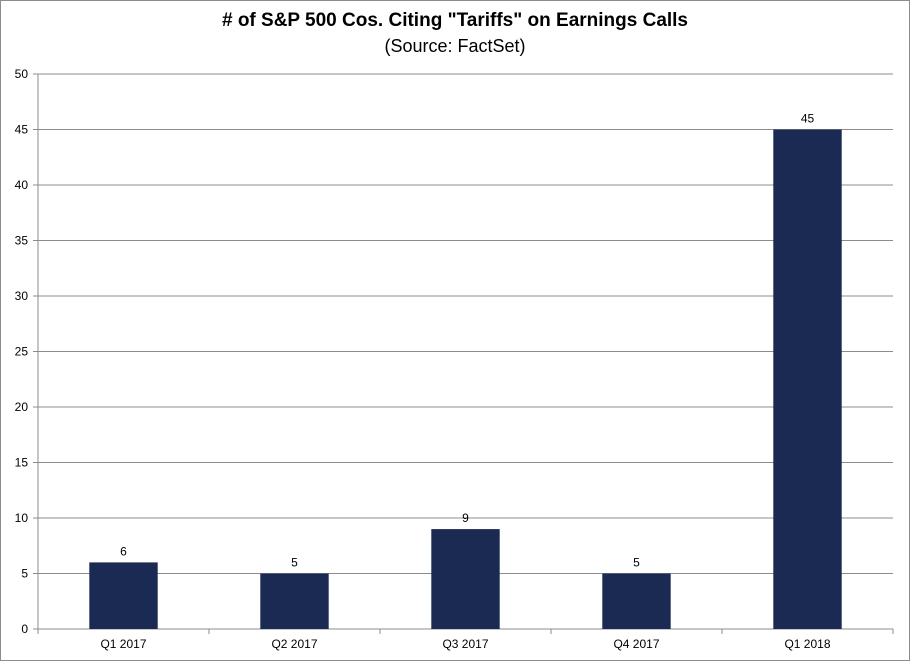 The image size is (910, 661). I want to click on y-tick-label: 10, so click(22, 518).